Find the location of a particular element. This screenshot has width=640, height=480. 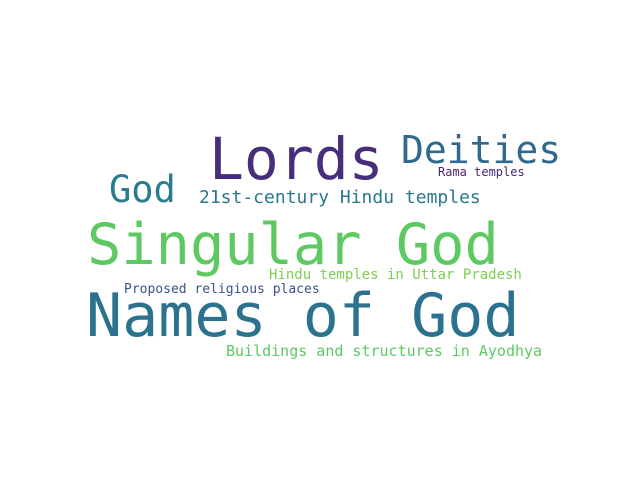

word-hindu-temples-in-uttar-pradesh: Hindu temples in Uttar Pradesh is located at coordinates (395, 275).